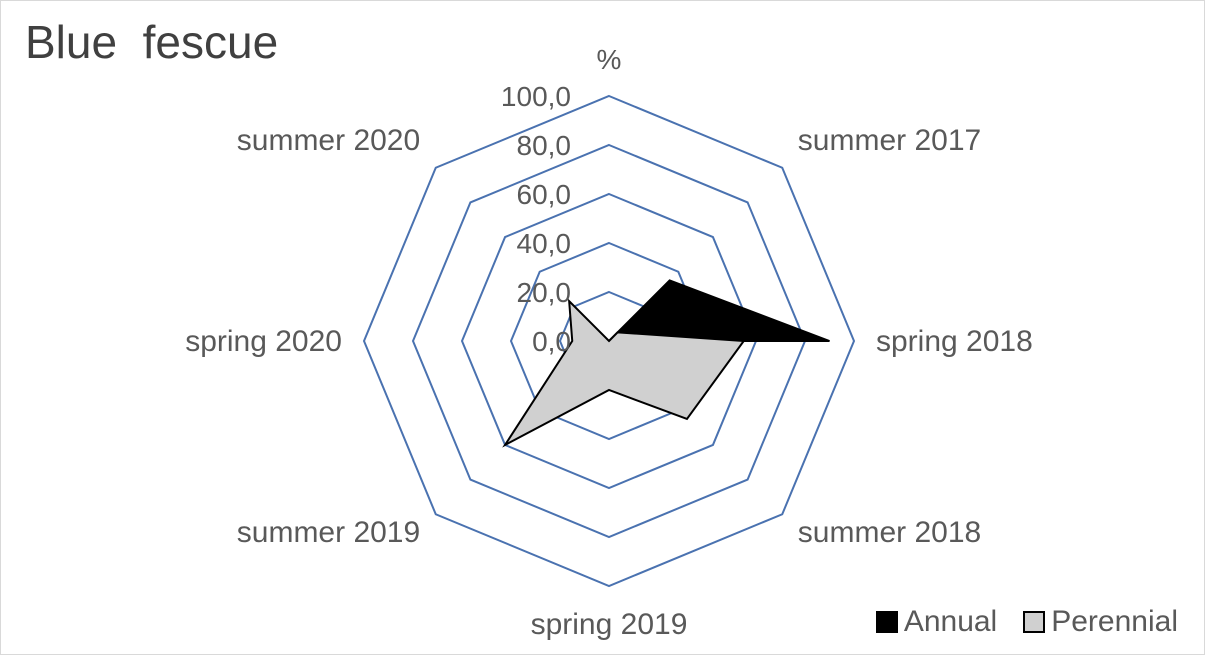  I want to click on radar-series, so click(666, 363).